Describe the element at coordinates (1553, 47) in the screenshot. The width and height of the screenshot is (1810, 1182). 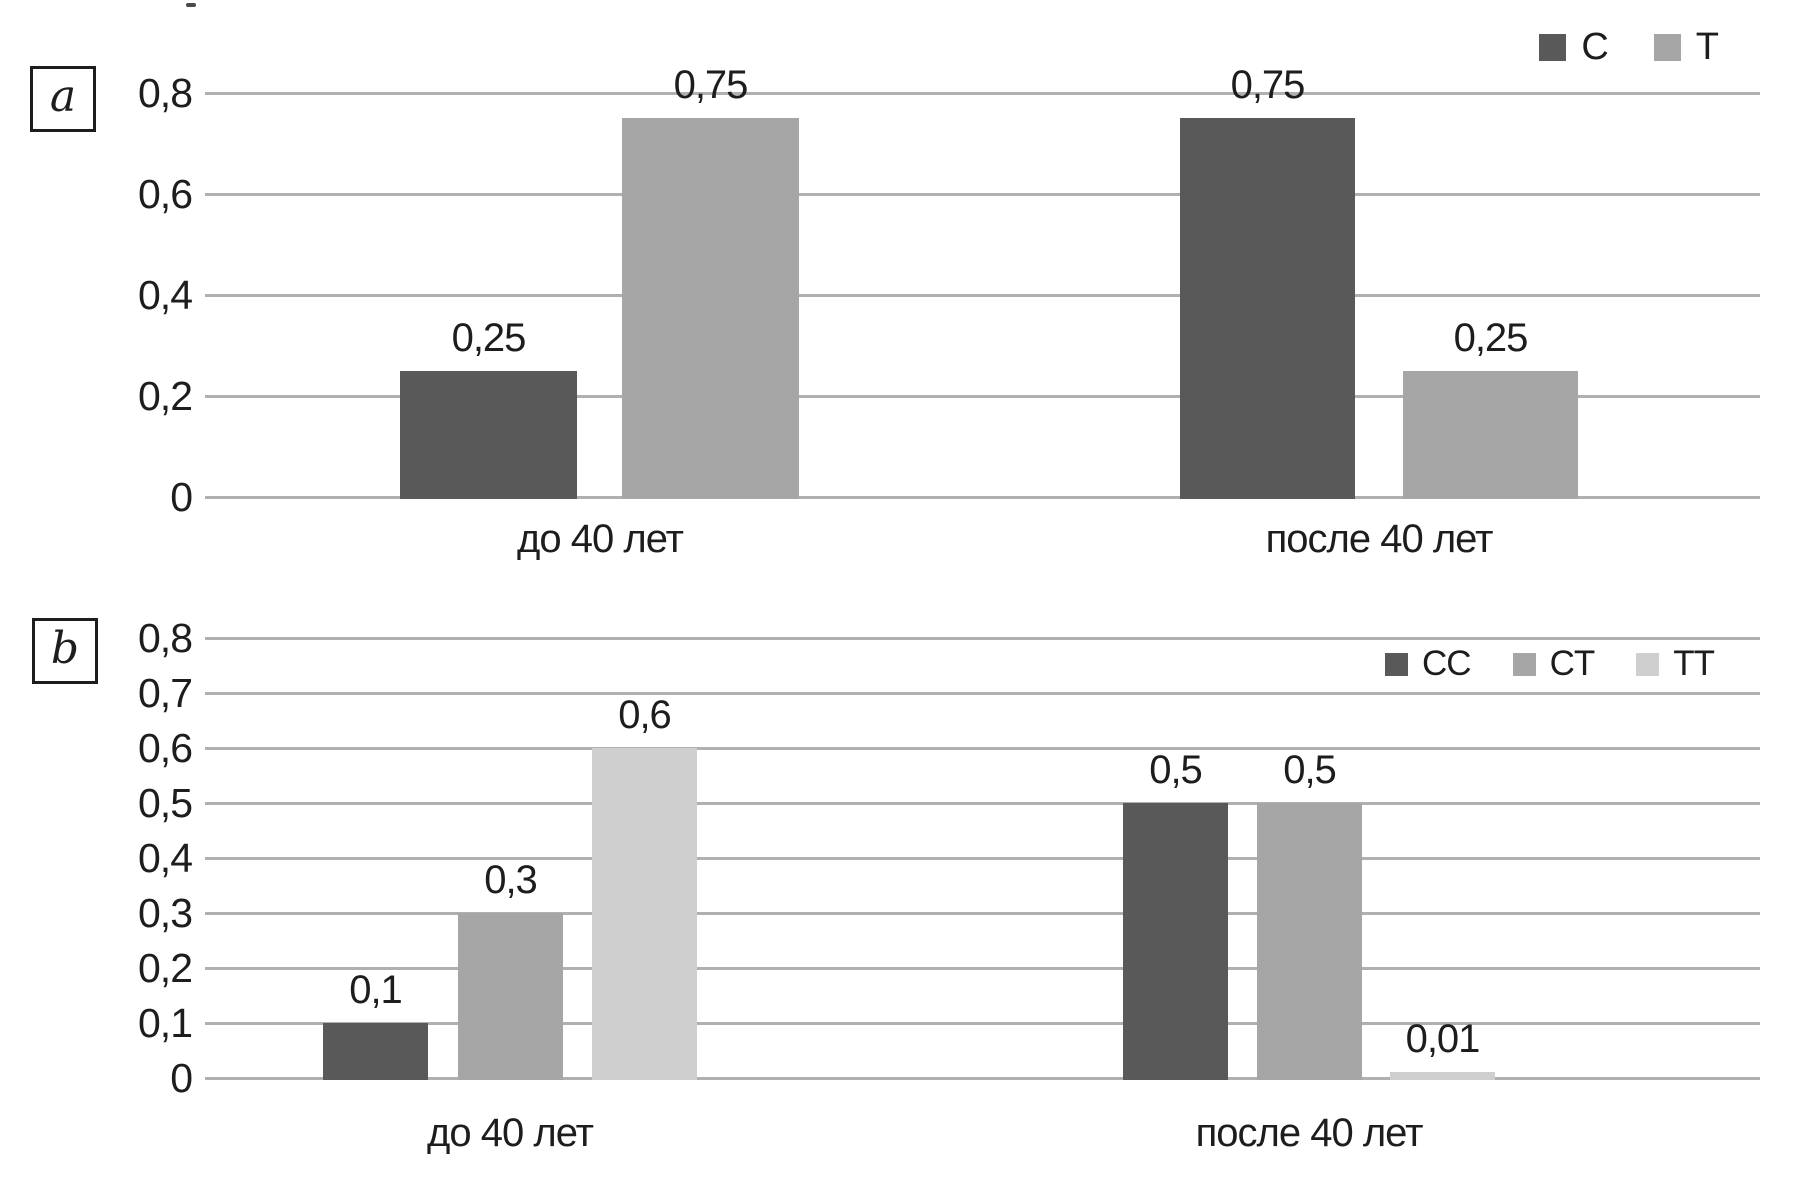
I see `legend-swatch-C` at that location.